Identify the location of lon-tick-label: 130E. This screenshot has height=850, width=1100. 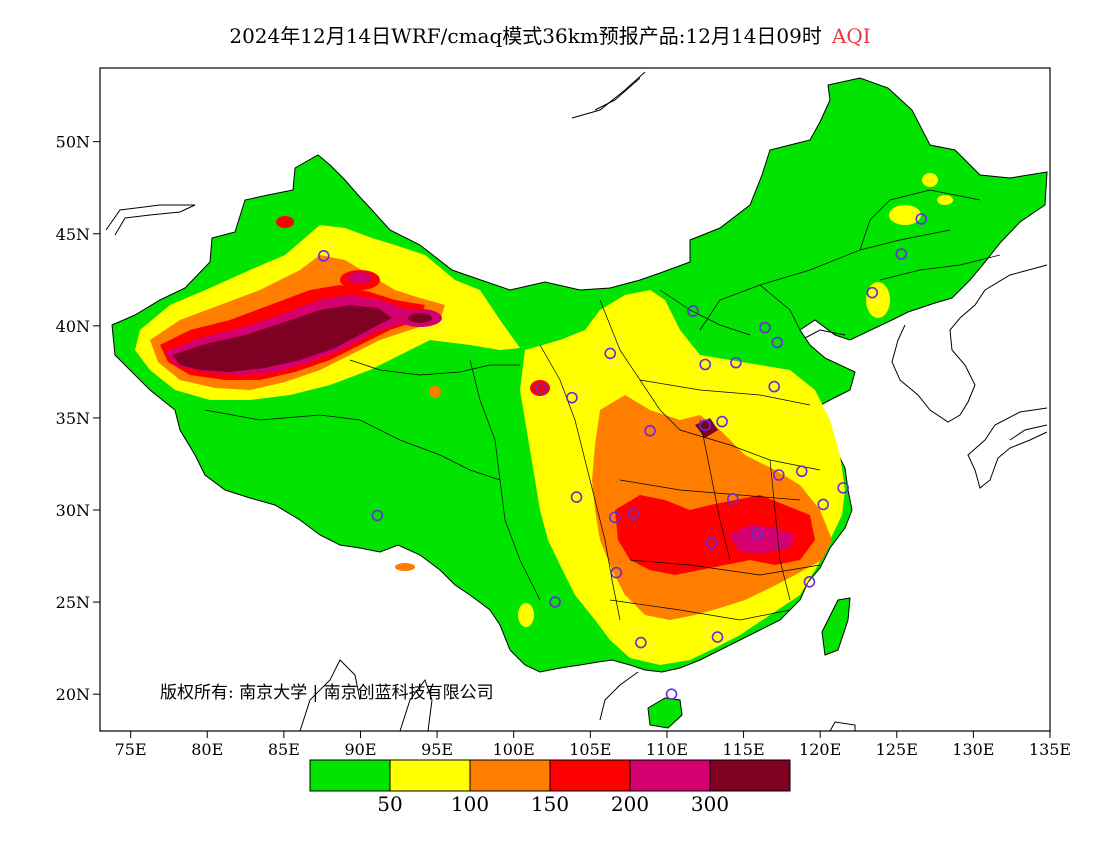
(973, 749).